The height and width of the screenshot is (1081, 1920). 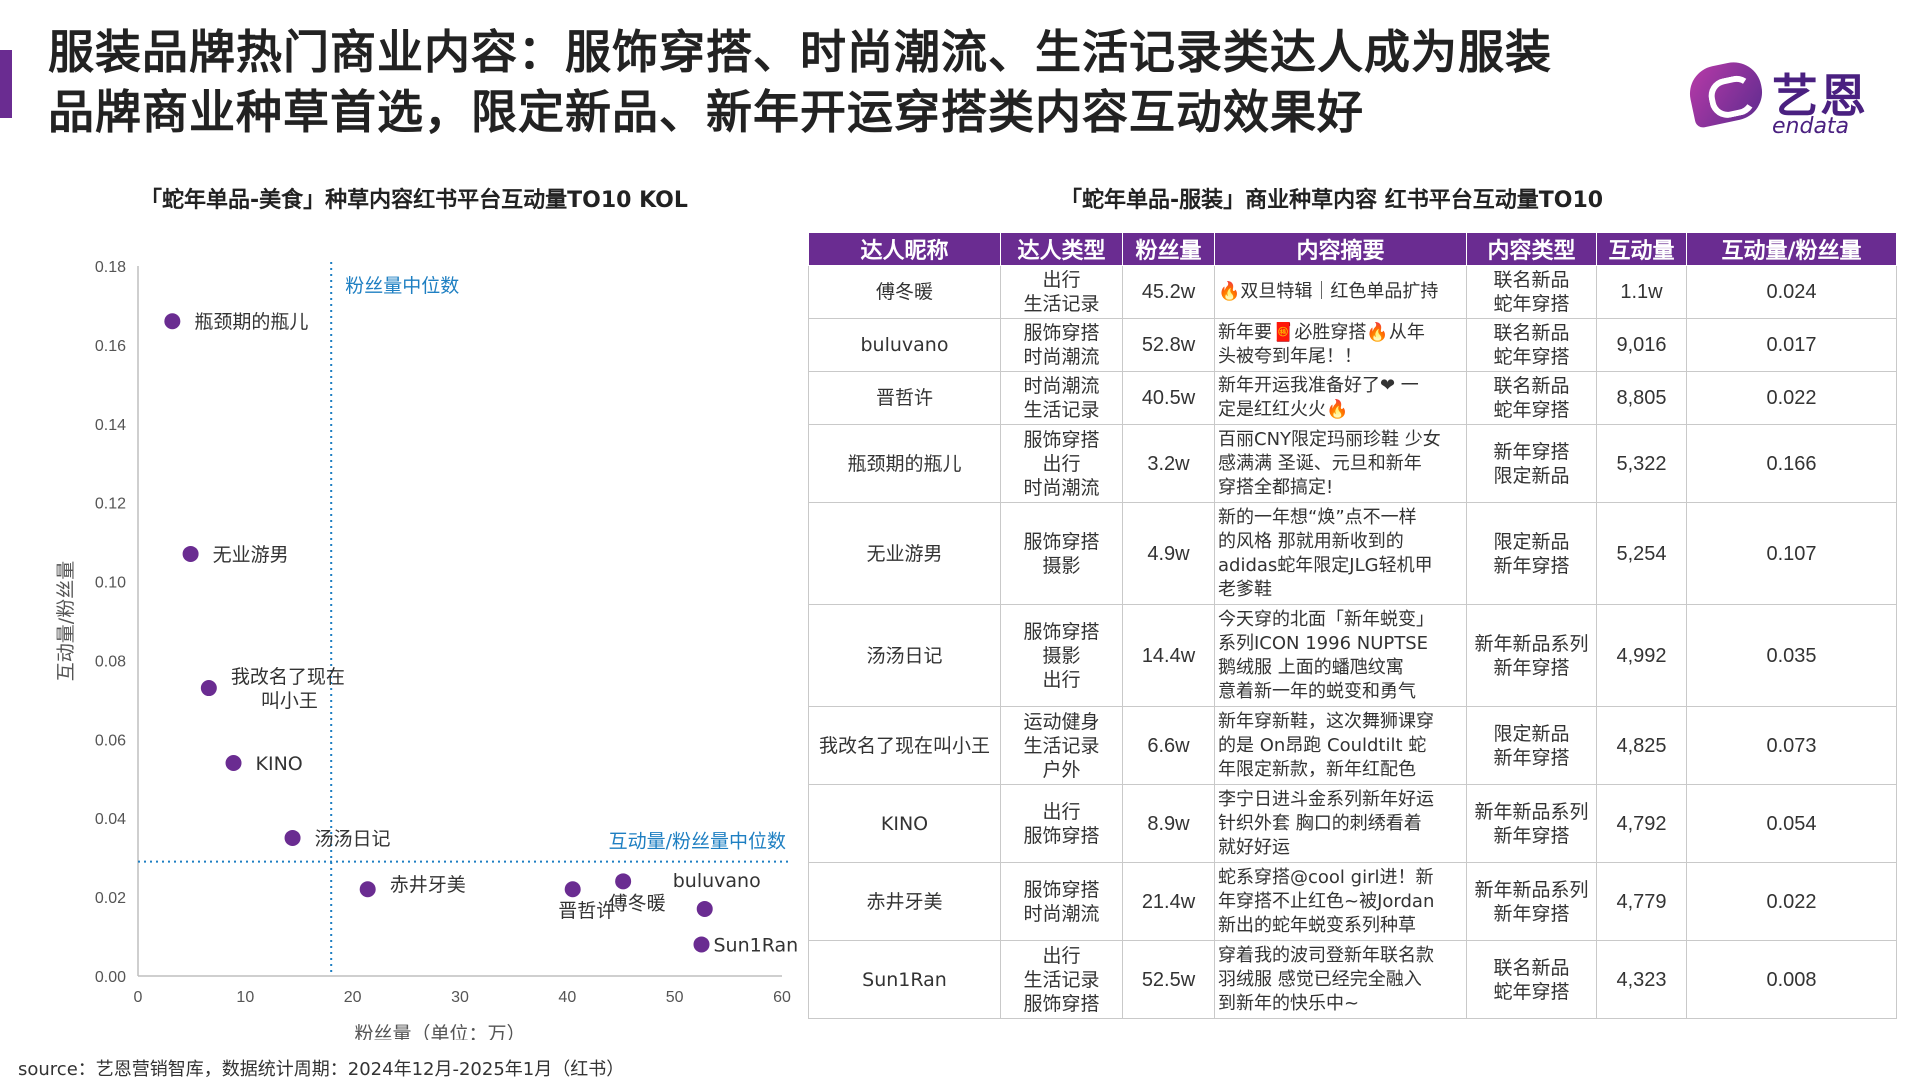 I want to click on table-title: 「蛇年单品-服装」商业种草内容 红书平台互动量TO10, so click(x=1332, y=200).